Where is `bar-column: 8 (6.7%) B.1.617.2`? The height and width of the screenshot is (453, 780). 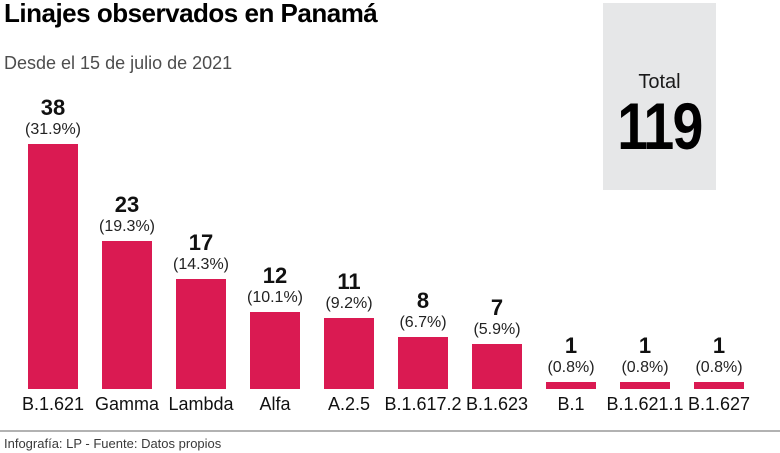 bar-column: 8 (6.7%) B.1.617.2 is located at coordinates (422, 251).